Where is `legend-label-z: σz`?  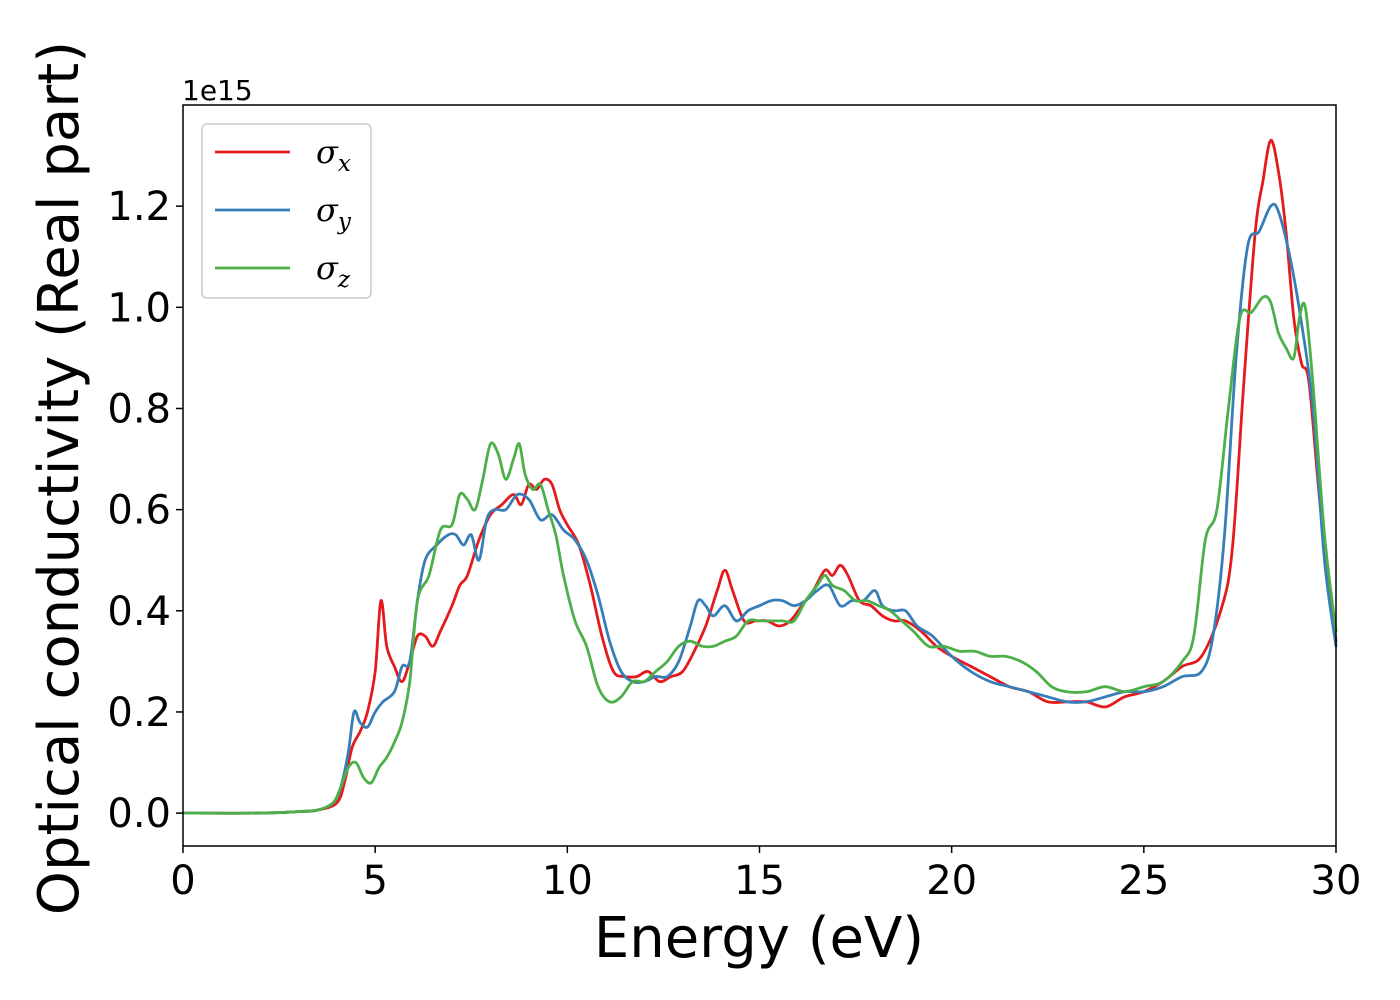
legend-label-z: σz is located at coordinates (333, 271).